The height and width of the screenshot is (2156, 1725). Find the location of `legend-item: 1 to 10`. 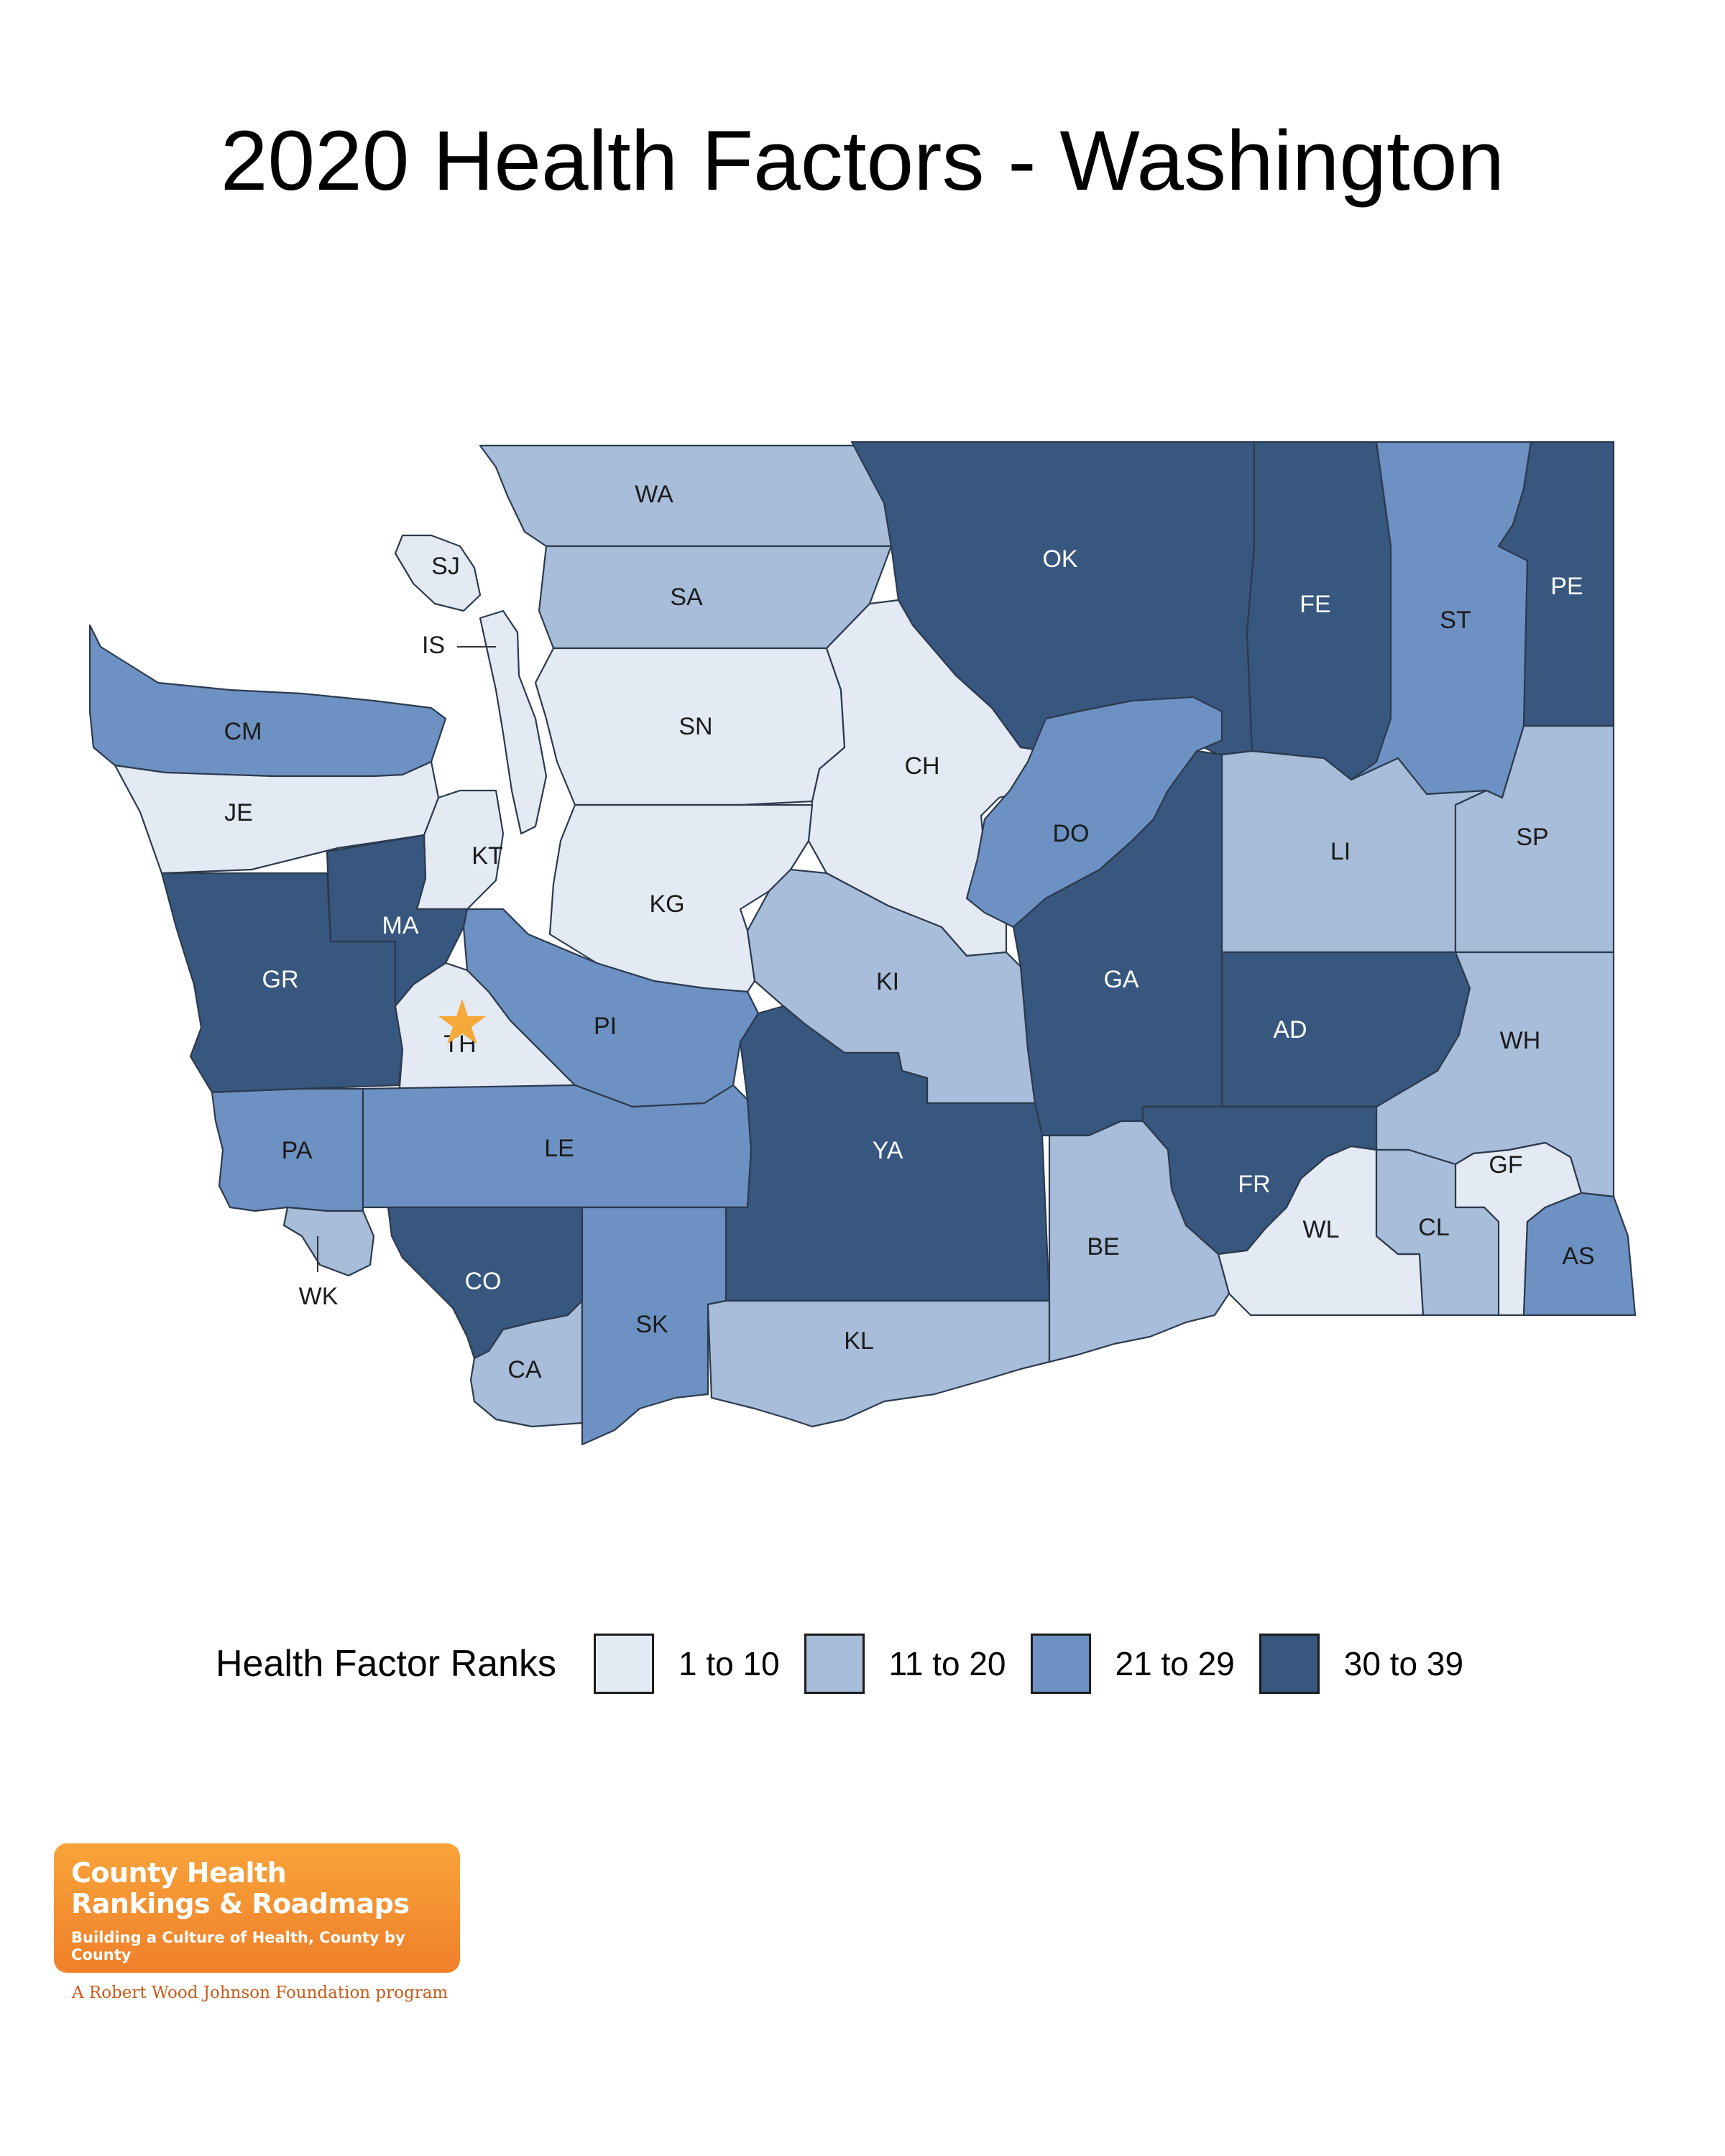

legend-item: 1 to 10 is located at coordinates (686, 1664).